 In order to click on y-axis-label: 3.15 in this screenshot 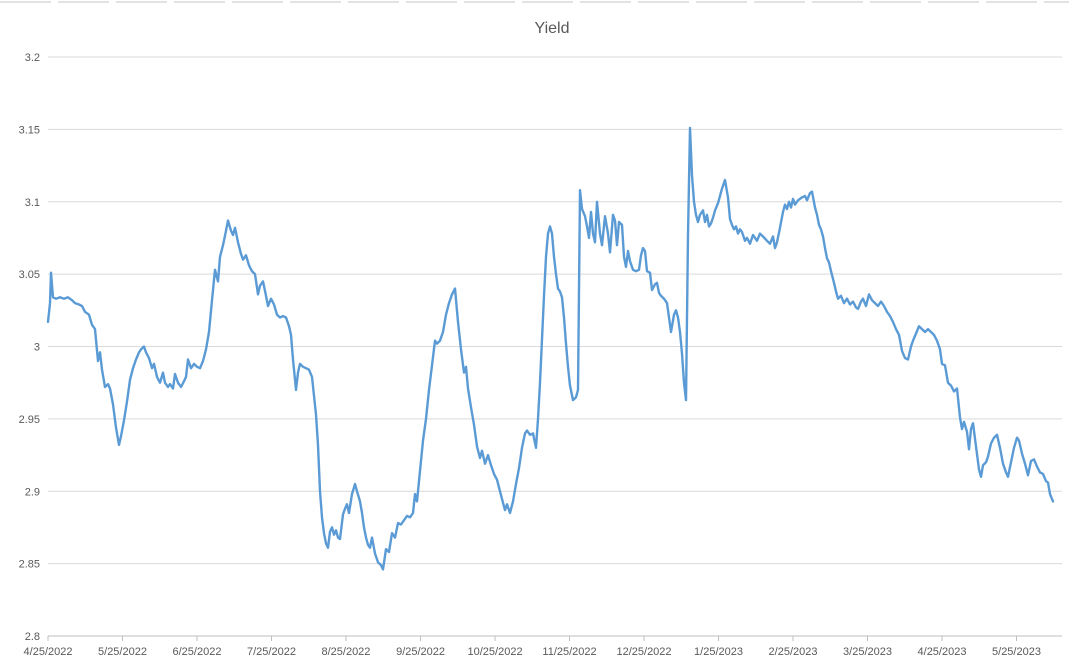, I will do `click(29, 130)`.